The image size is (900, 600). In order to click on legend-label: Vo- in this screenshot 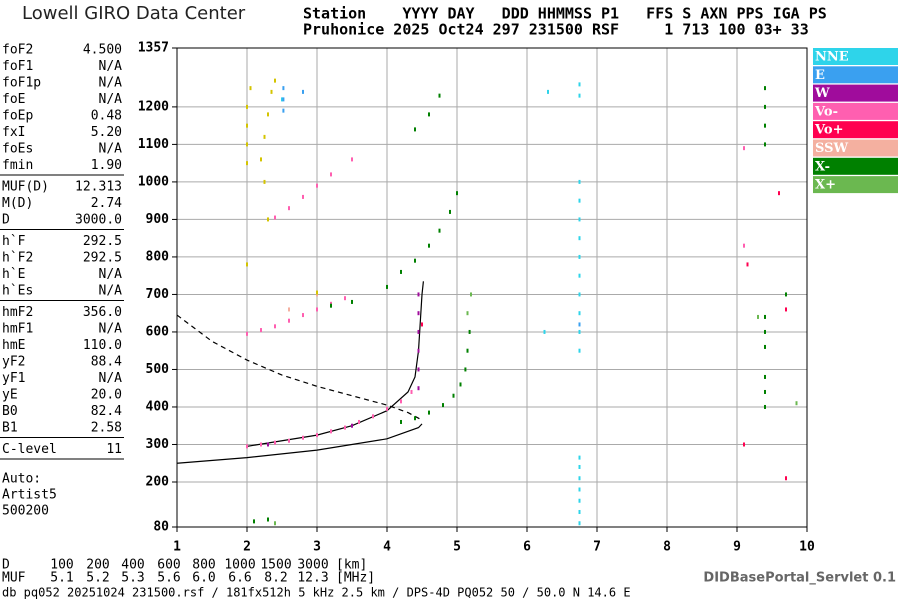, I will do `click(826, 111)`.